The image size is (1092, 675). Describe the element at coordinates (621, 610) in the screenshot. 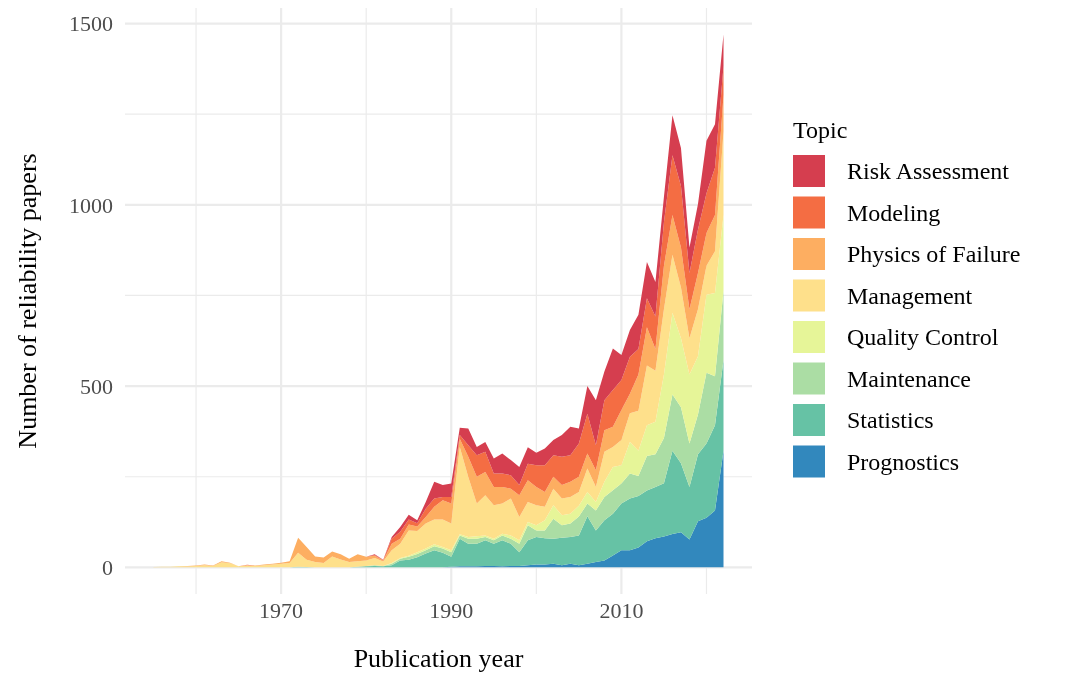

I see `x-tick-label: 2010` at that location.